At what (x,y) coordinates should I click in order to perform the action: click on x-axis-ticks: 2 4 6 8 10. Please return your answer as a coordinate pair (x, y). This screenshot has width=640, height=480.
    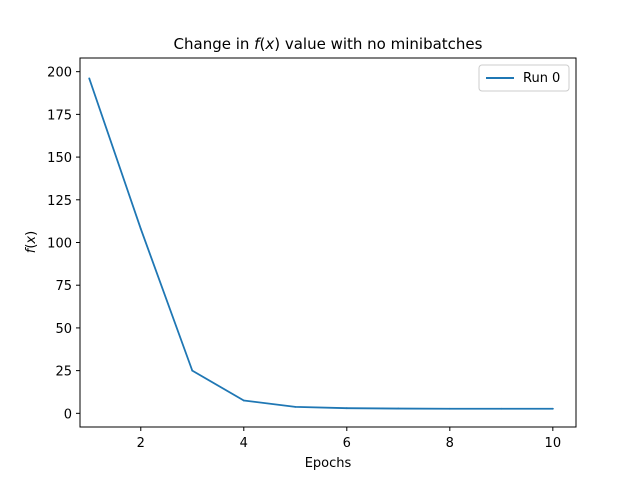
    Looking at the image, I should click on (349, 439).